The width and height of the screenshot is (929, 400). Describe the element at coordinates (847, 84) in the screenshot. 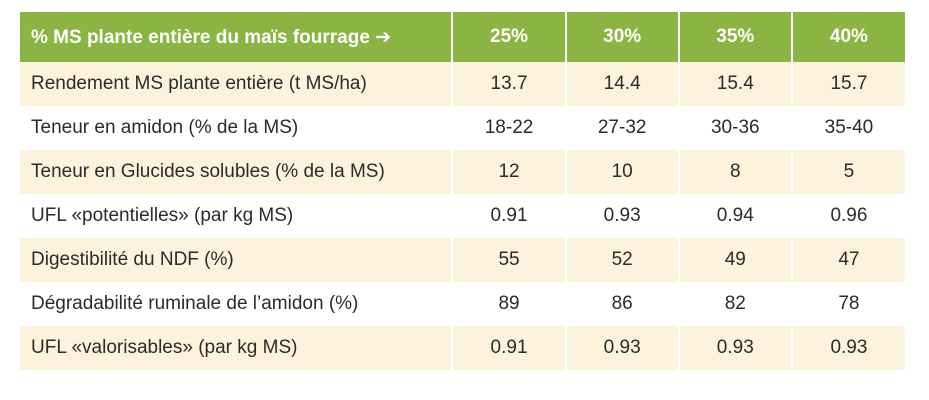

I see `table-cell: 15.7` at that location.